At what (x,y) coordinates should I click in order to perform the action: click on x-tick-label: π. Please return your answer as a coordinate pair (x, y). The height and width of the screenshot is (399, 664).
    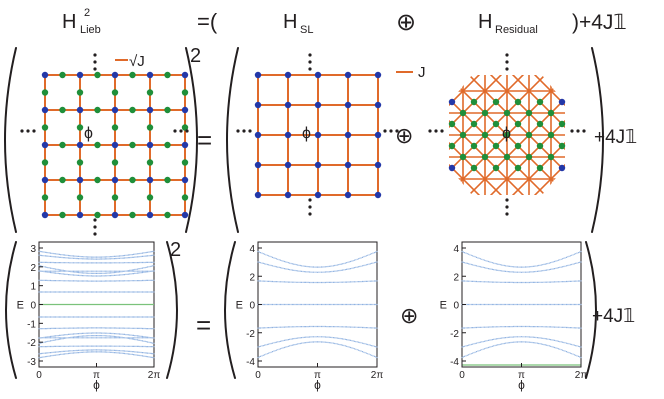
    Looking at the image, I should click on (317, 375).